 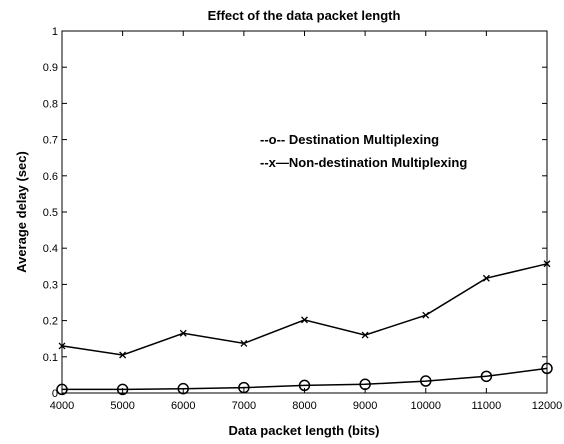 I want to click on y-tick-label: 0.1, so click(x=50, y=358).